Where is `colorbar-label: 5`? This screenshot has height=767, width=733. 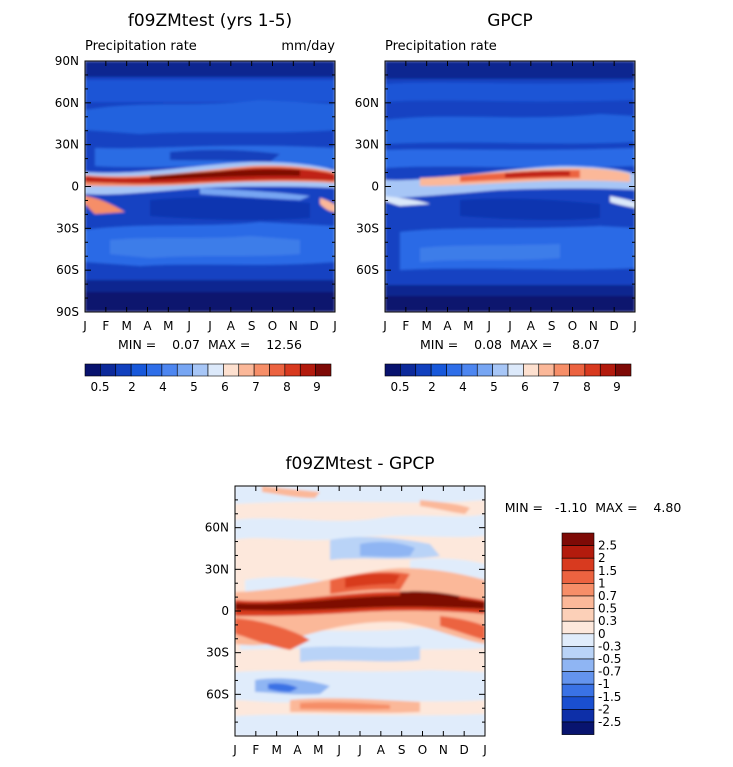 colorbar-label: 5 is located at coordinates (494, 387).